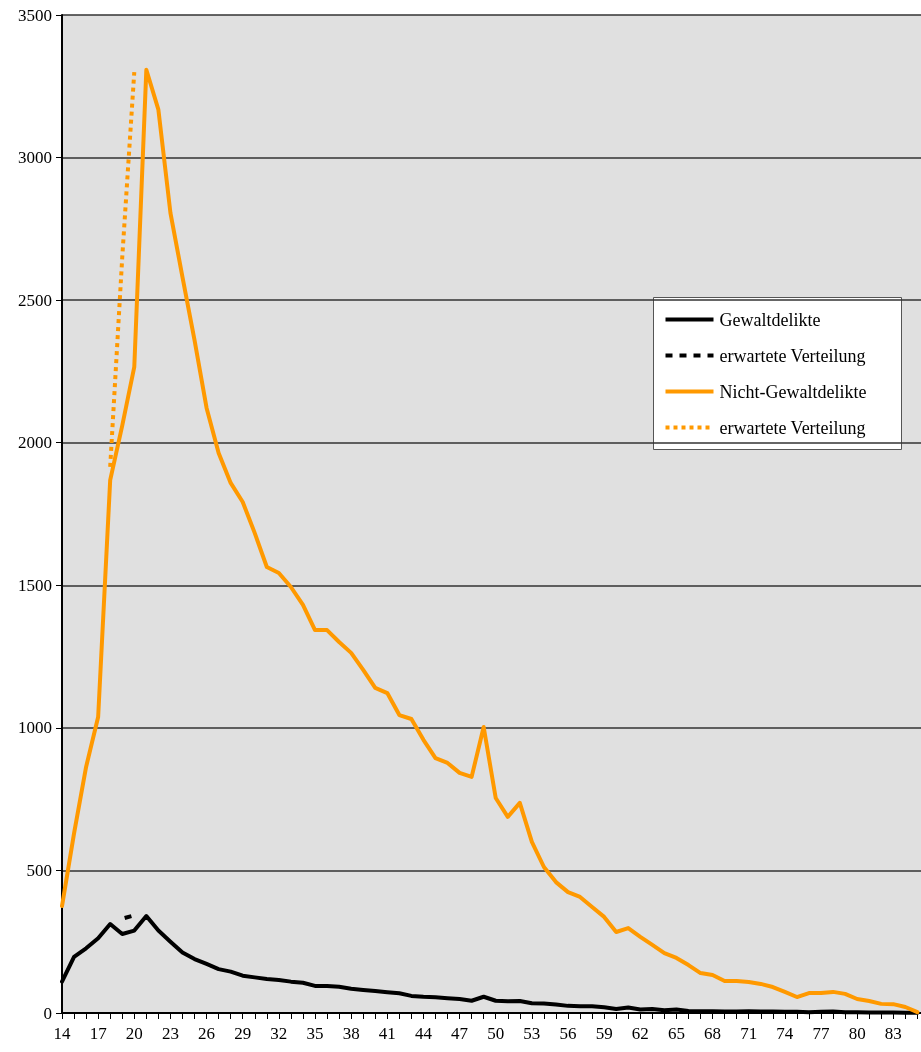 The image size is (921, 1052). Describe the element at coordinates (35, 443) in the screenshot. I see `y-tick-label: 2000` at that location.